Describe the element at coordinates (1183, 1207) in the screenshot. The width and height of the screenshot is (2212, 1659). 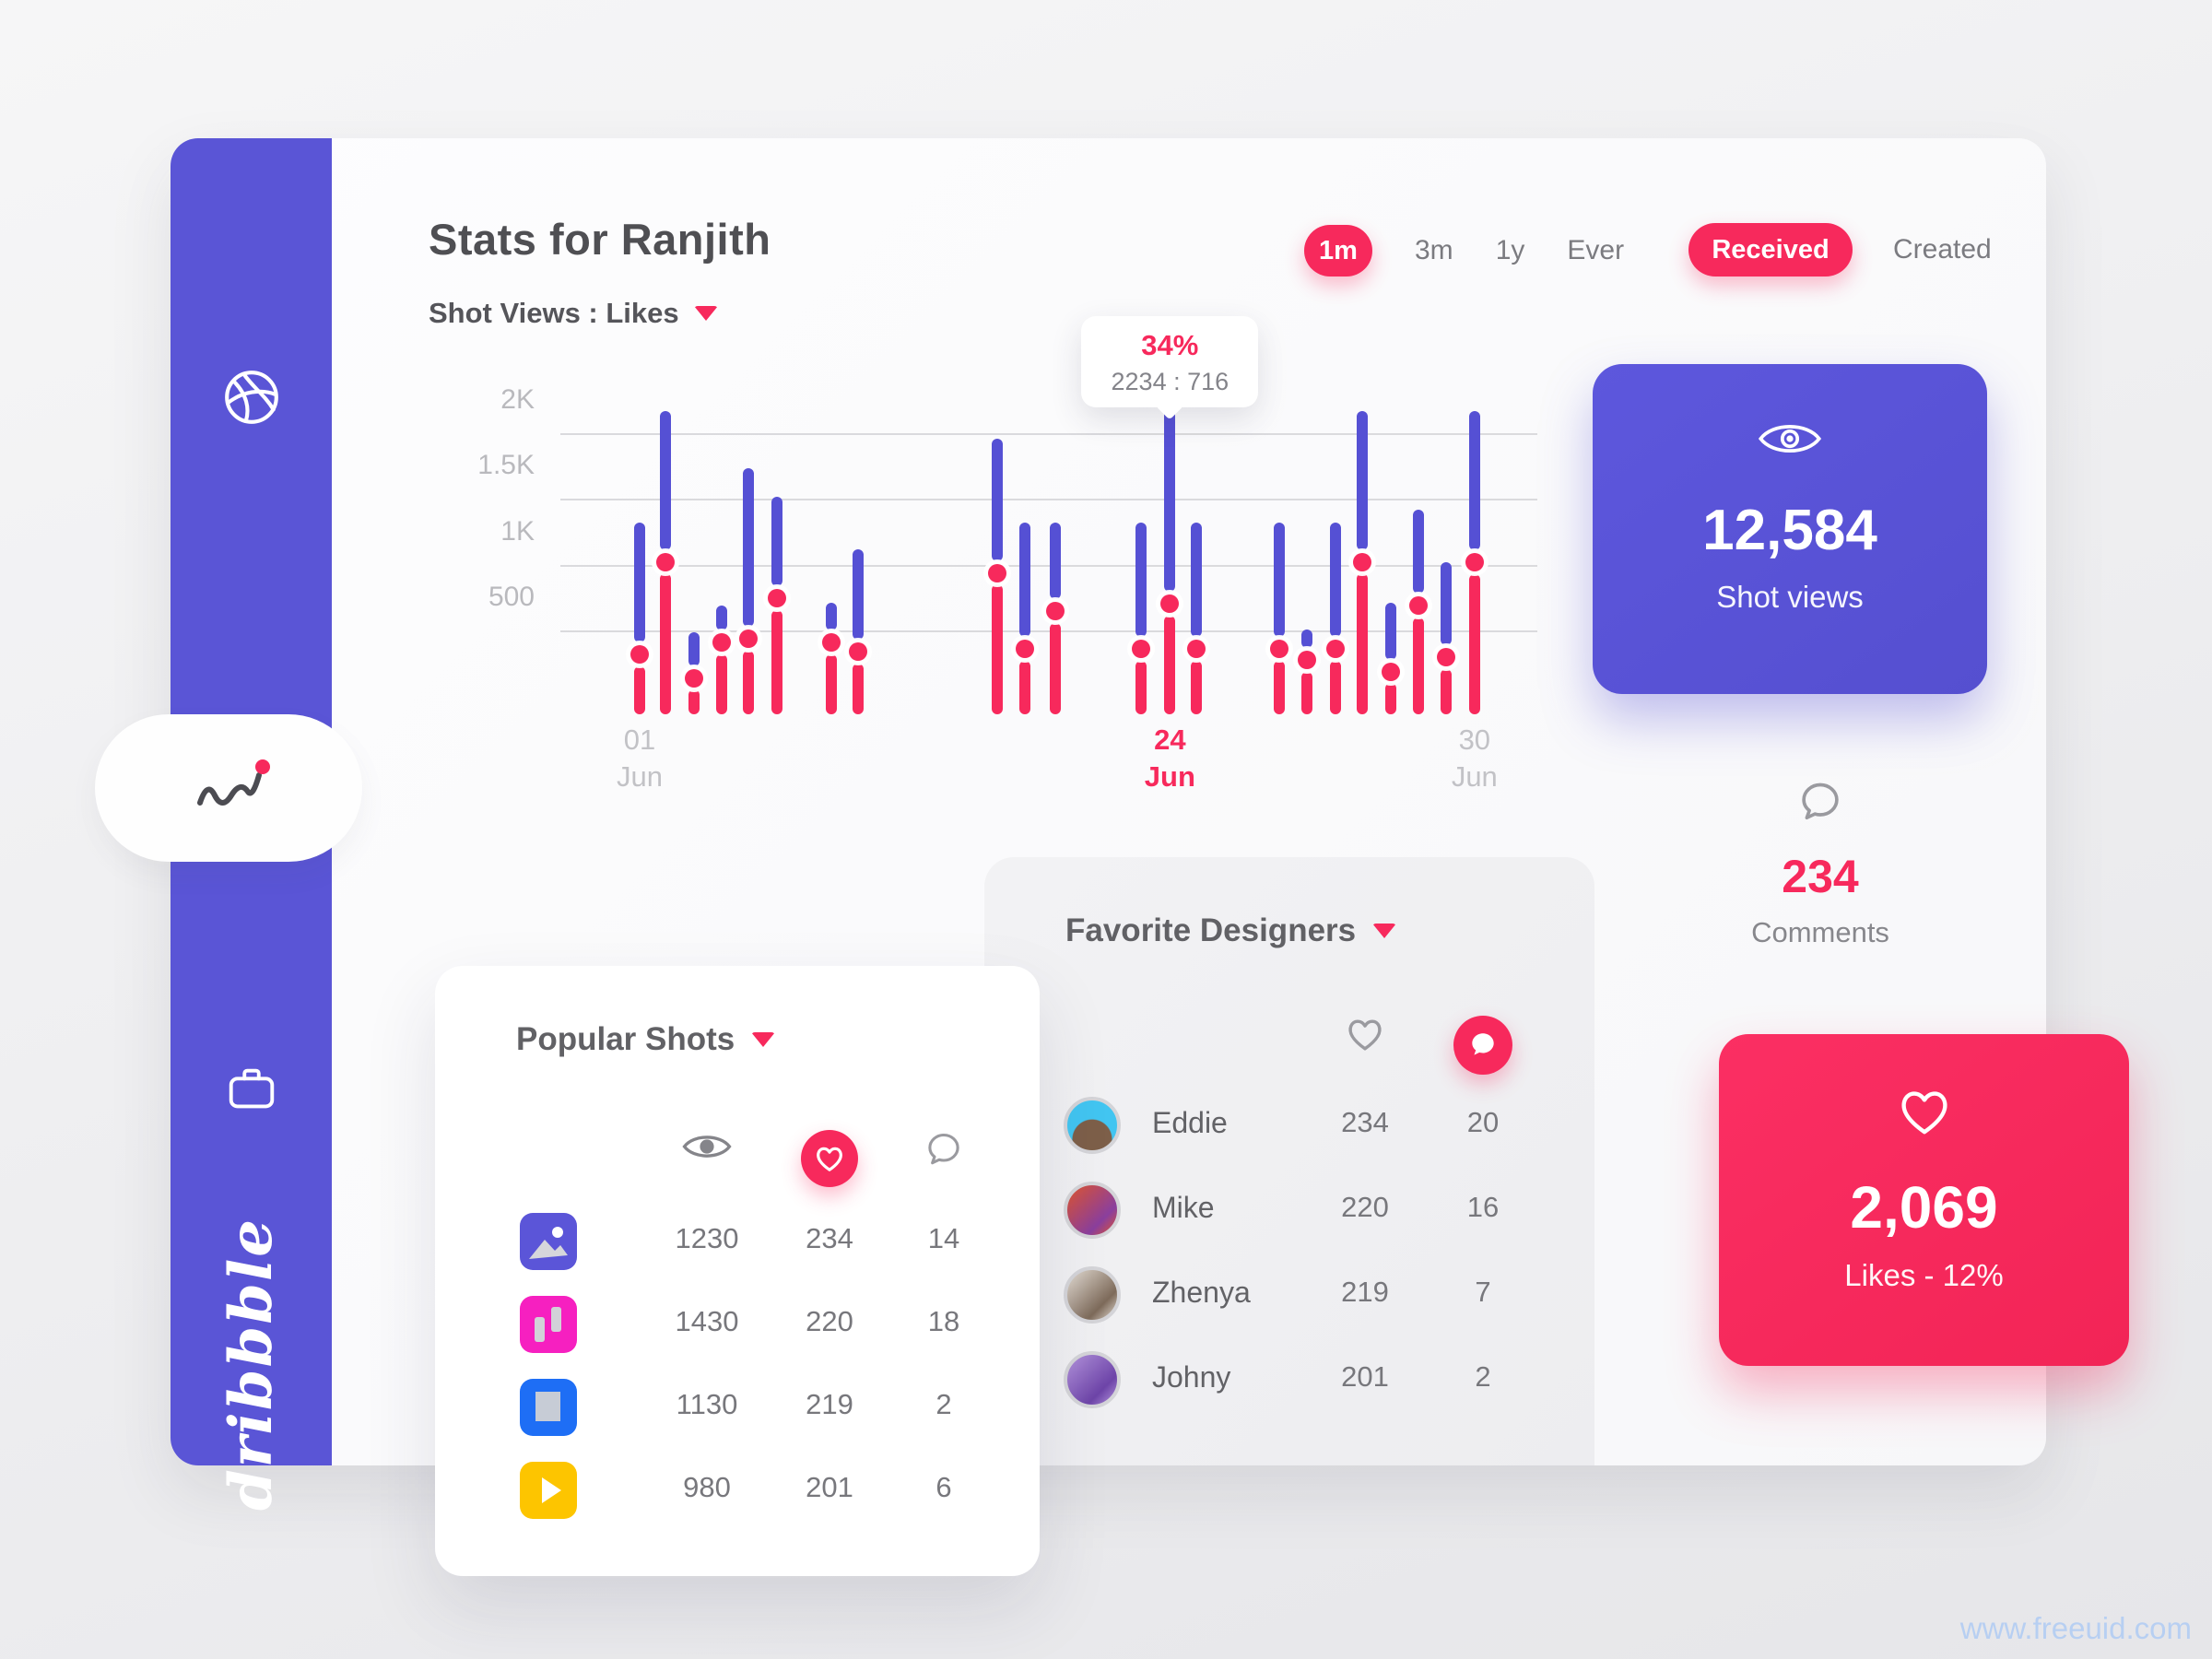
I see `designer-name: Mike` at that location.